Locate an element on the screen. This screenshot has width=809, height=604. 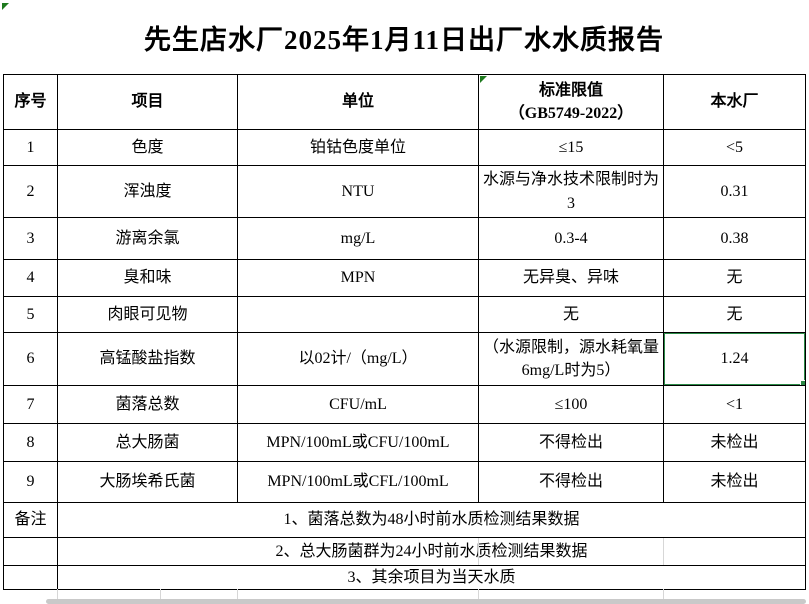
table-row: 1 色度 铂钴色度单位 ≤15 <5 is located at coordinates (404, 147).